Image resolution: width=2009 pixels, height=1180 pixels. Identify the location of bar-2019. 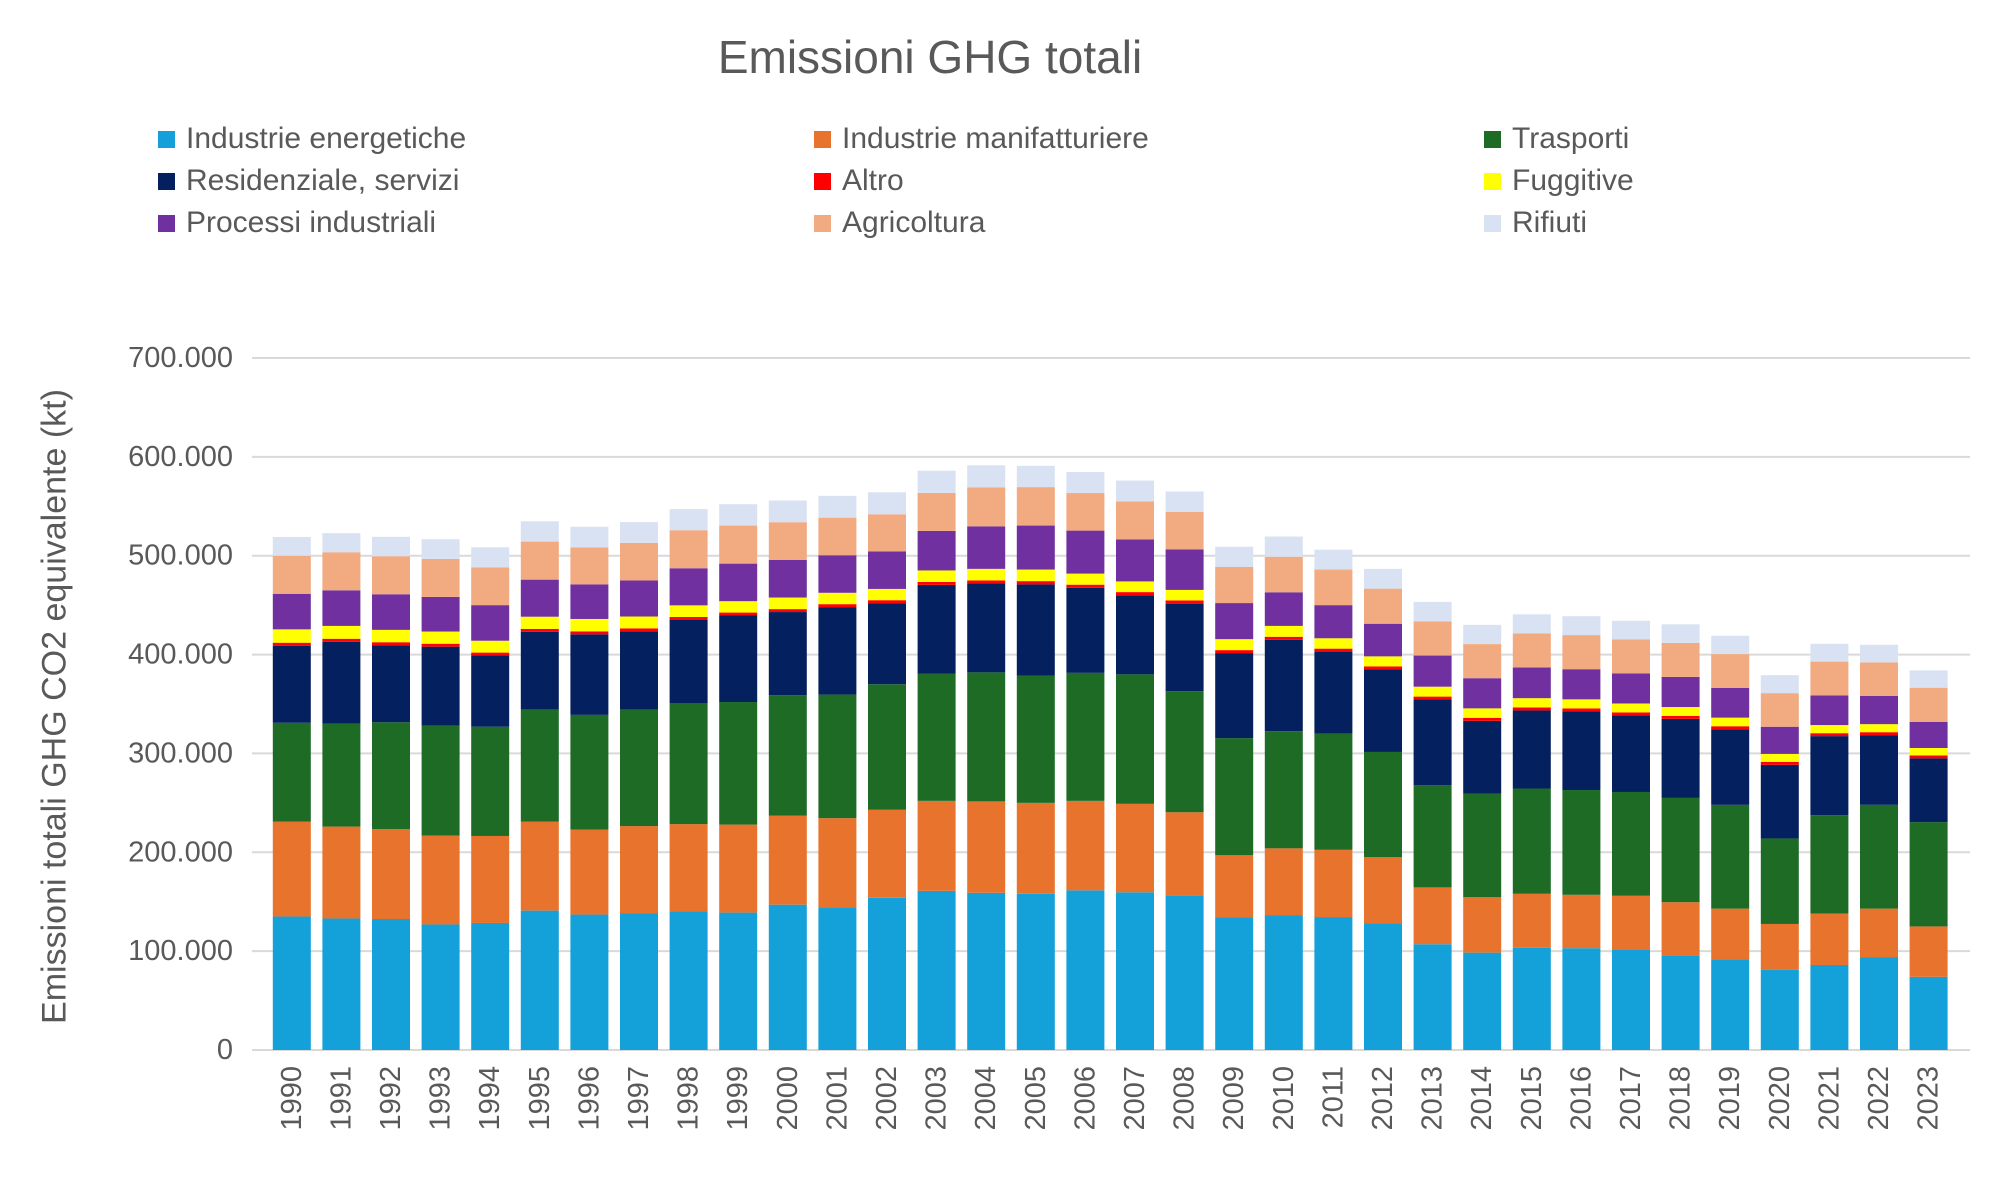
(1730, 842).